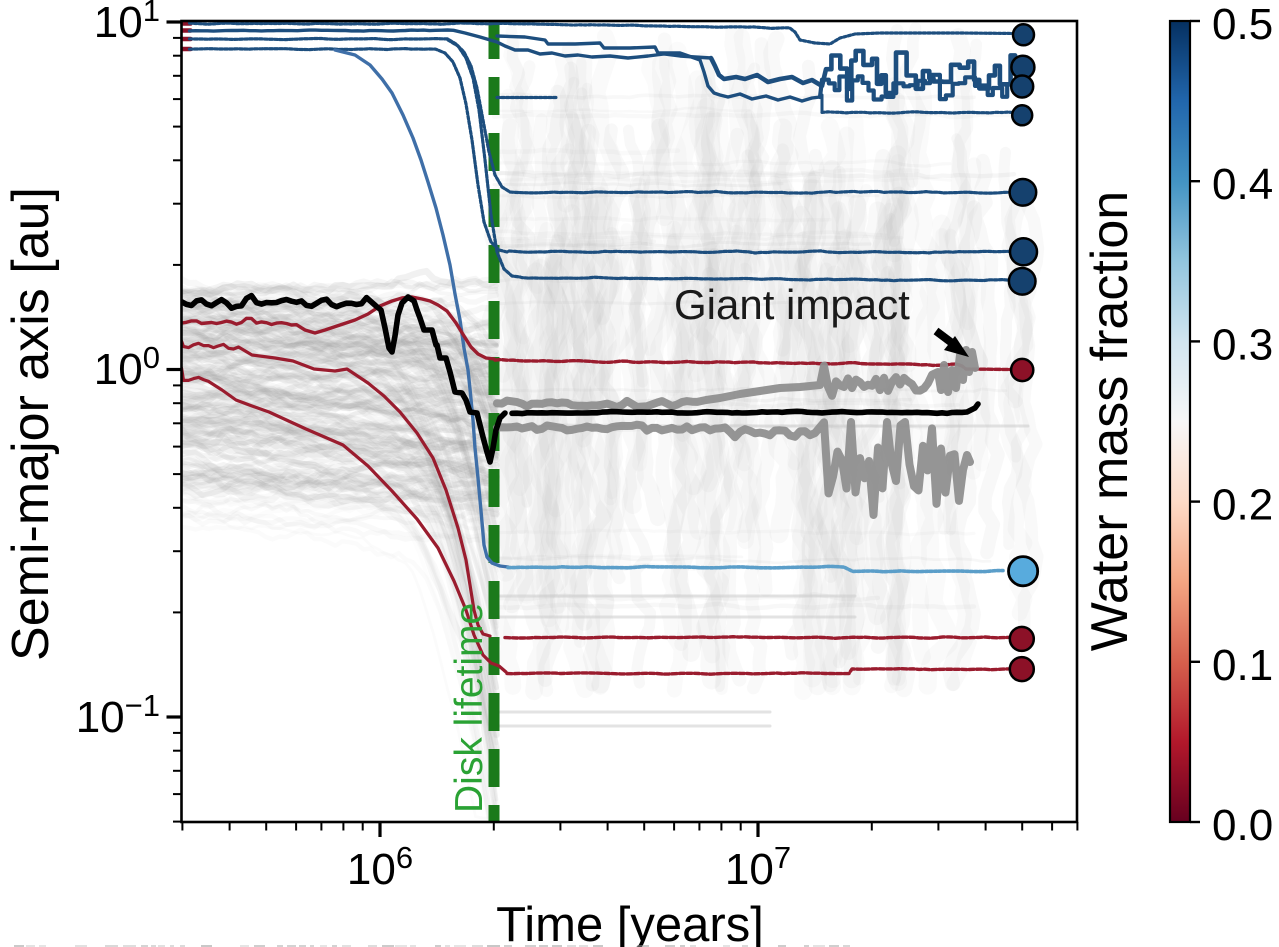 This screenshot has width=1279, height=947. What do you see at coordinates (1242, 665) in the screenshot?
I see `svg-text: 0.1` at bounding box center [1242, 665].